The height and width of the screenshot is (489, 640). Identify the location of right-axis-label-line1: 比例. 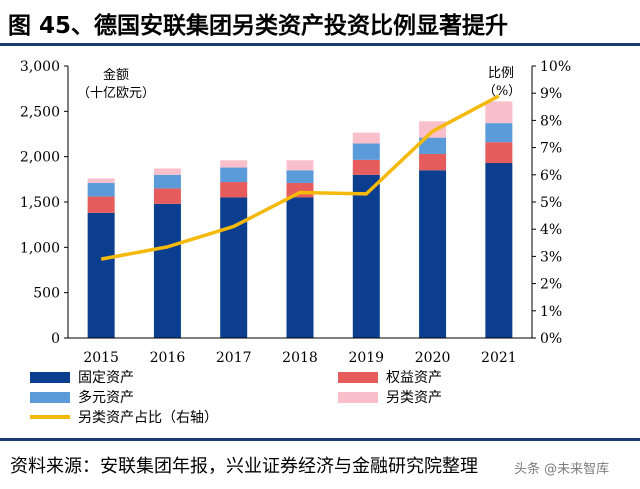
(501, 73).